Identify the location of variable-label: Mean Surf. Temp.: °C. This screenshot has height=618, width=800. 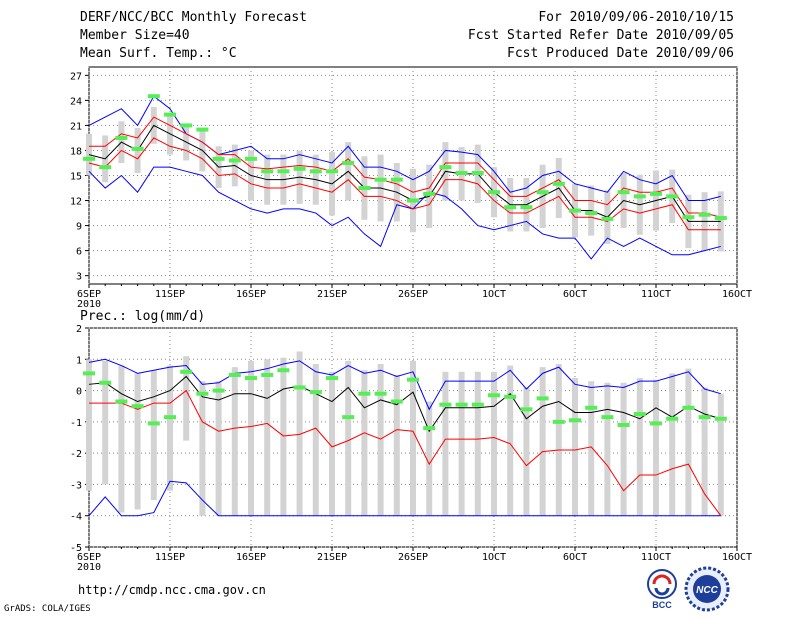
(158, 53).